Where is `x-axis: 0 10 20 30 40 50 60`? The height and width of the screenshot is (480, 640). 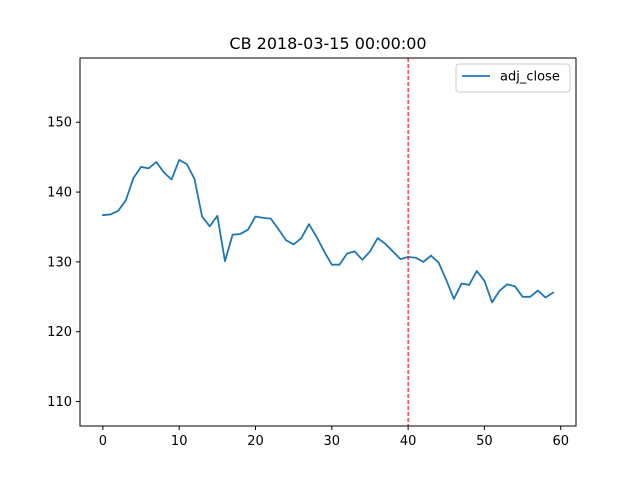
x-axis: 0 10 20 30 40 50 60 is located at coordinates (334, 437).